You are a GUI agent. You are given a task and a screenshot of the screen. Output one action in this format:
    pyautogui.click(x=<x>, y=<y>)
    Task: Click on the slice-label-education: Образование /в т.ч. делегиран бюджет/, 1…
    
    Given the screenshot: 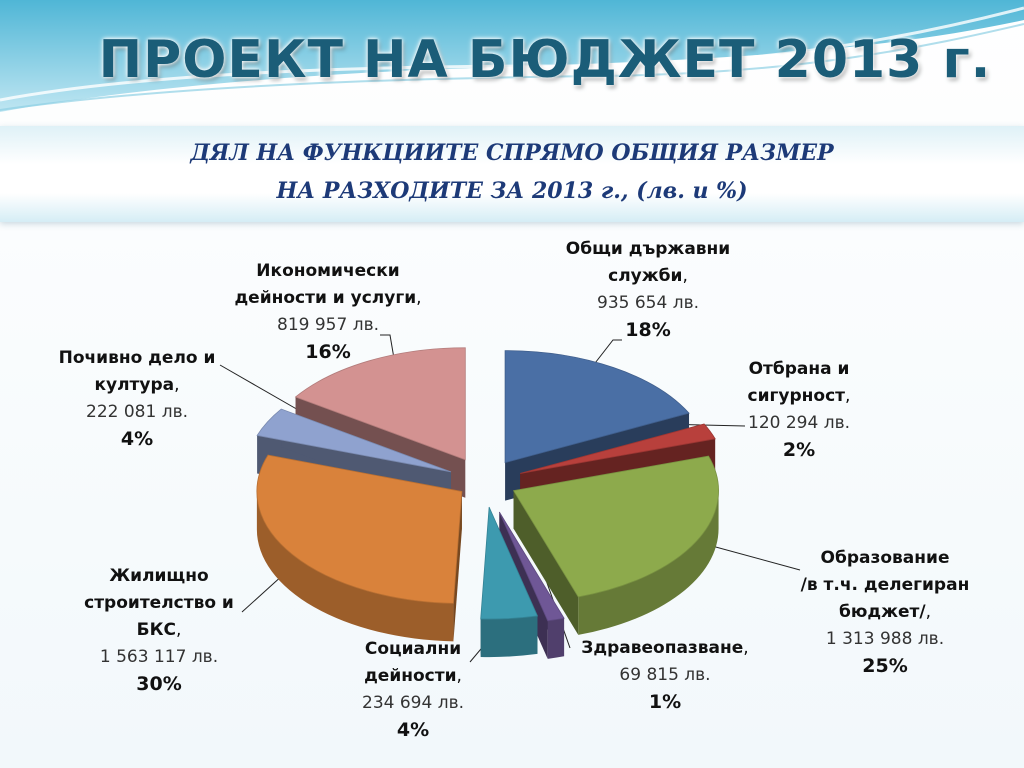 What is the action you would take?
    pyautogui.click(x=885, y=612)
    